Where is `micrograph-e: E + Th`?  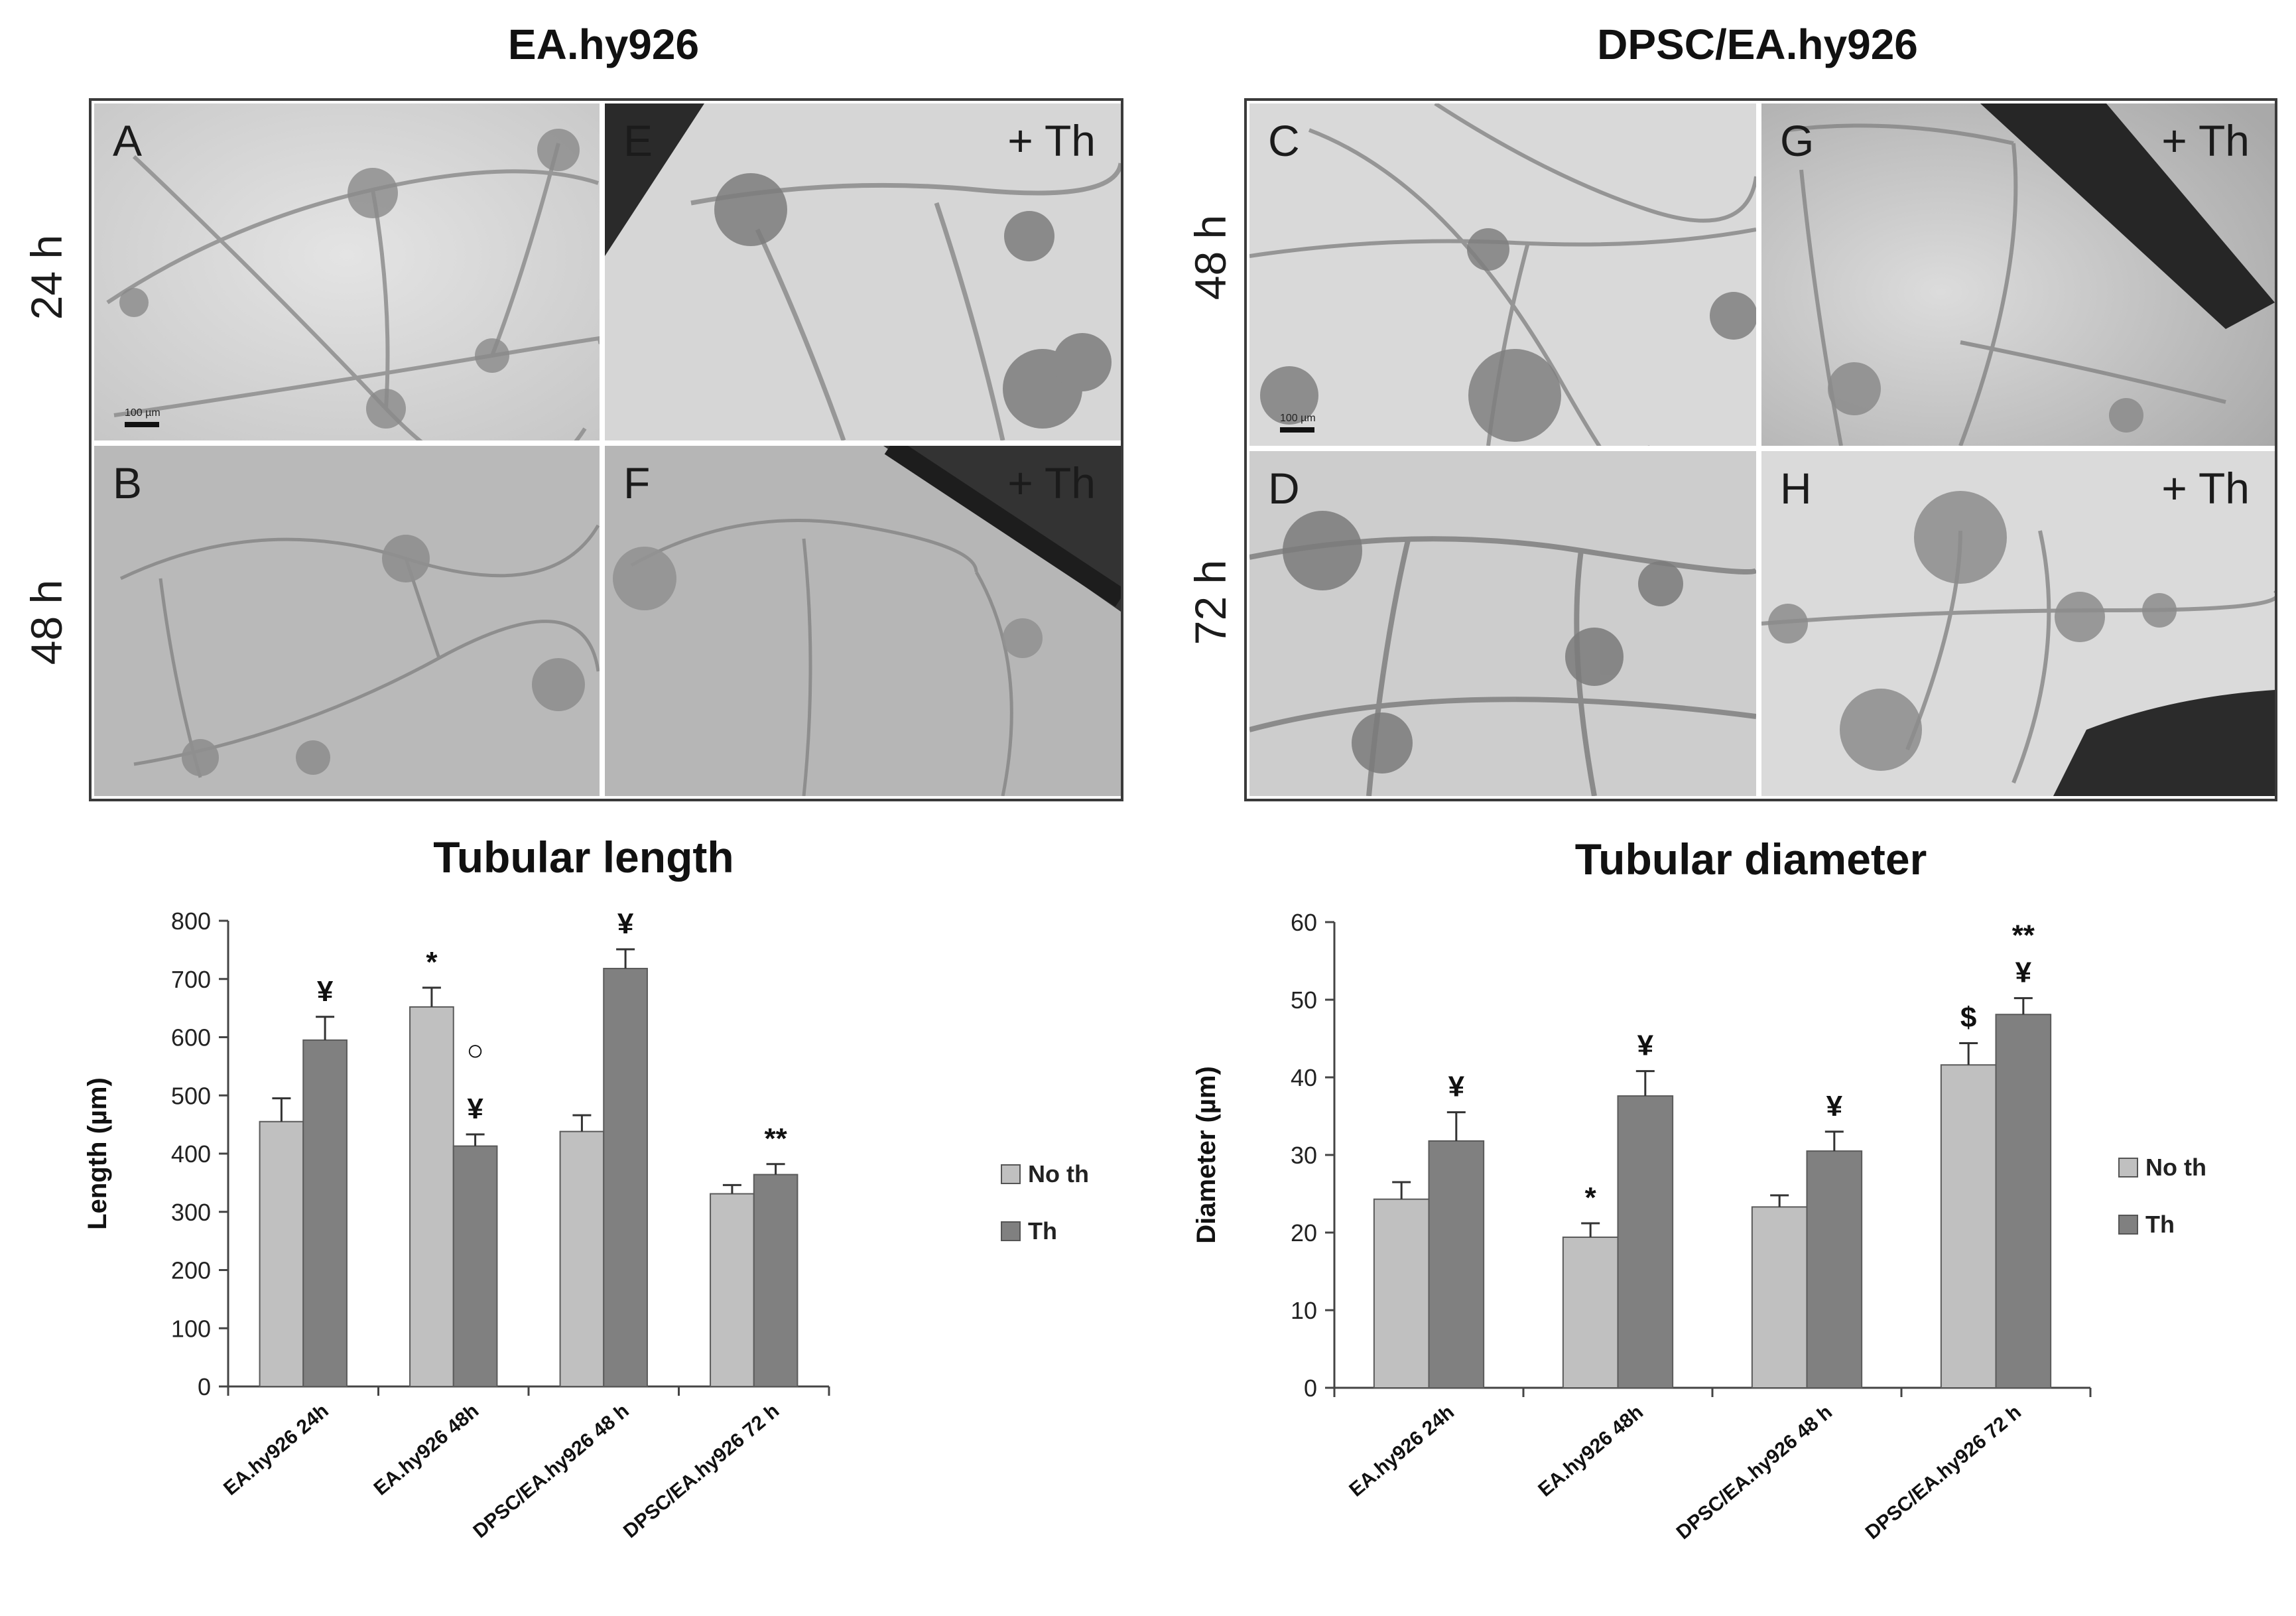 micrograph-e: E + Th is located at coordinates (863, 271).